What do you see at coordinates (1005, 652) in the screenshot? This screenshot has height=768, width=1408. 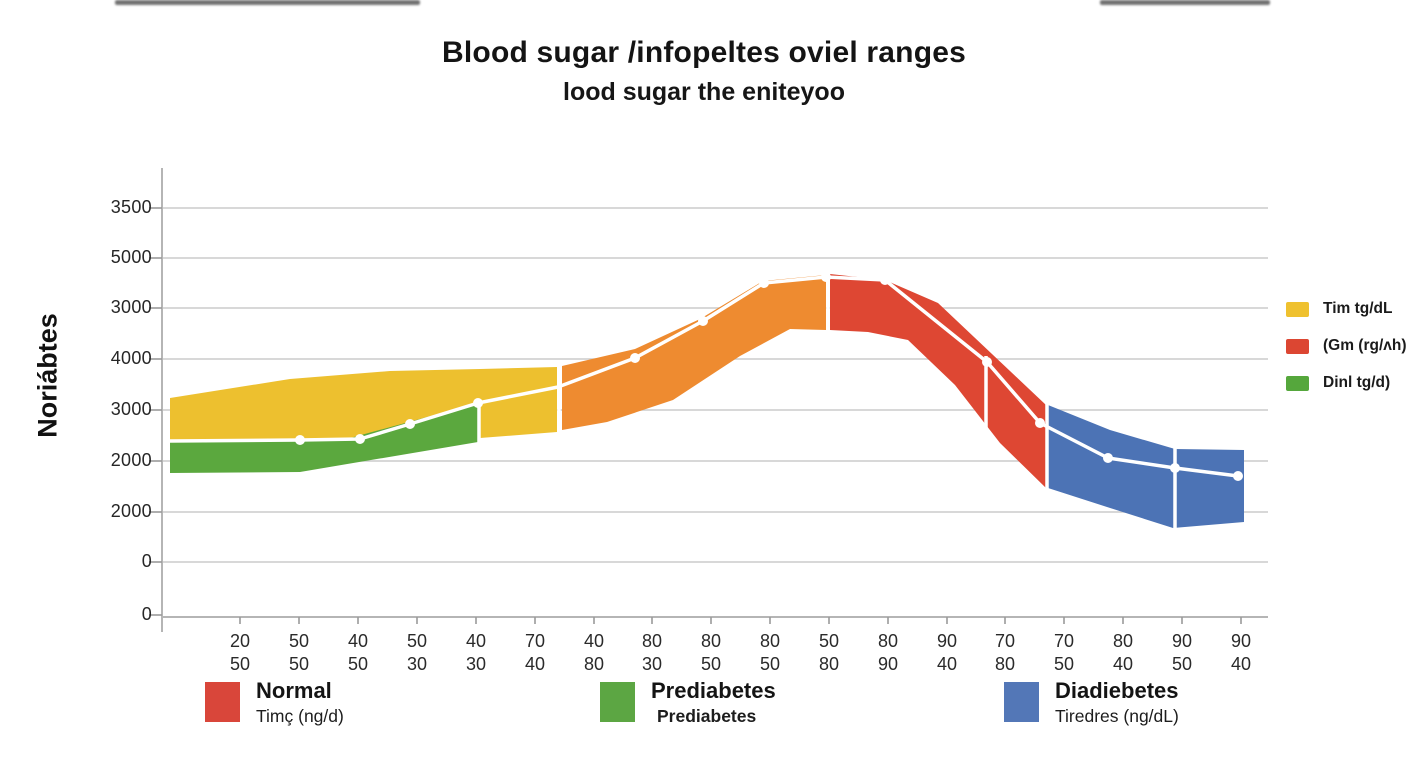 I see `x-tick-label: 70 80` at bounding box center [1005, 652].